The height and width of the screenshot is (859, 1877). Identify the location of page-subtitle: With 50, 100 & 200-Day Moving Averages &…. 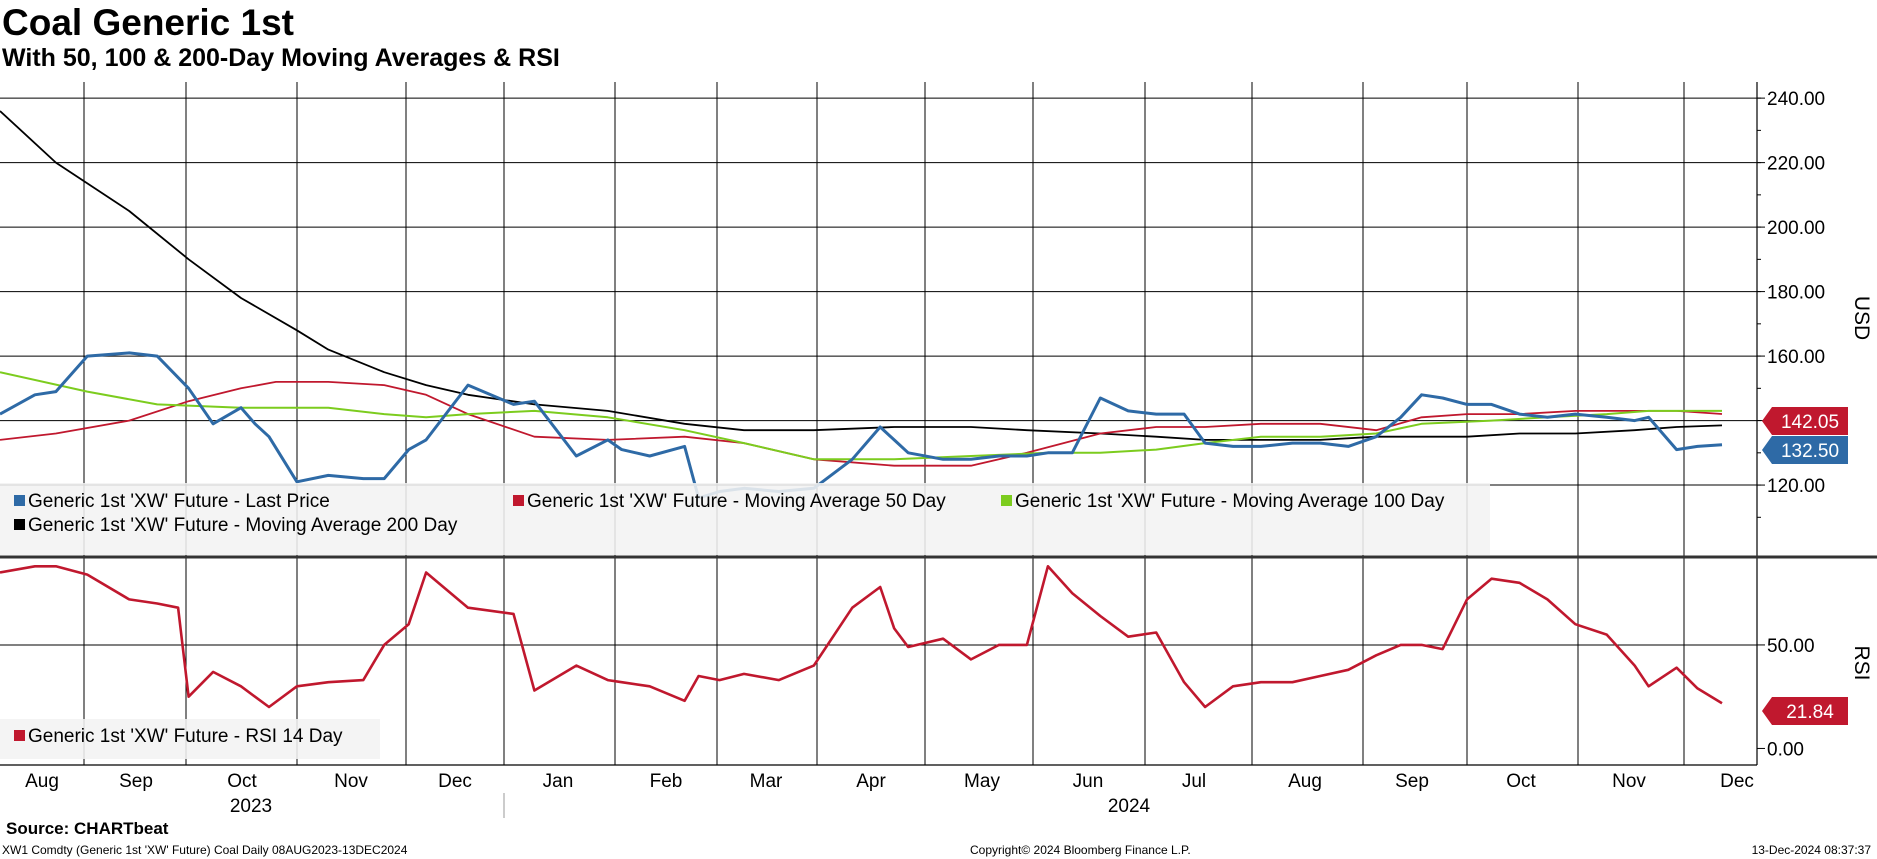
(281, 58).